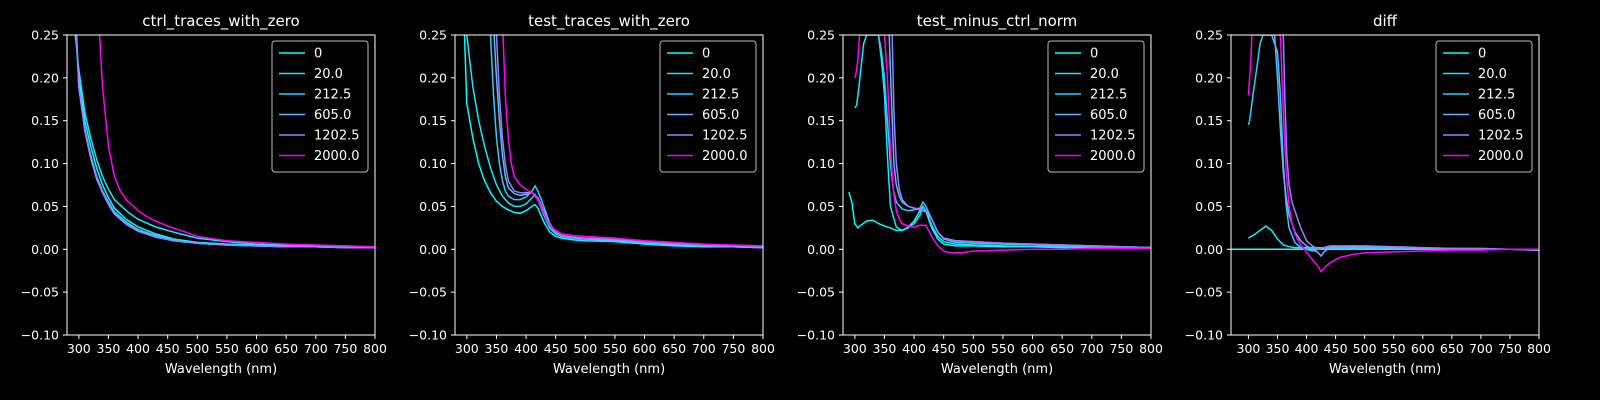  Describe the element at coordinates (1021, 142) in the screenshot. I see `series-line-1202.5` at that location.